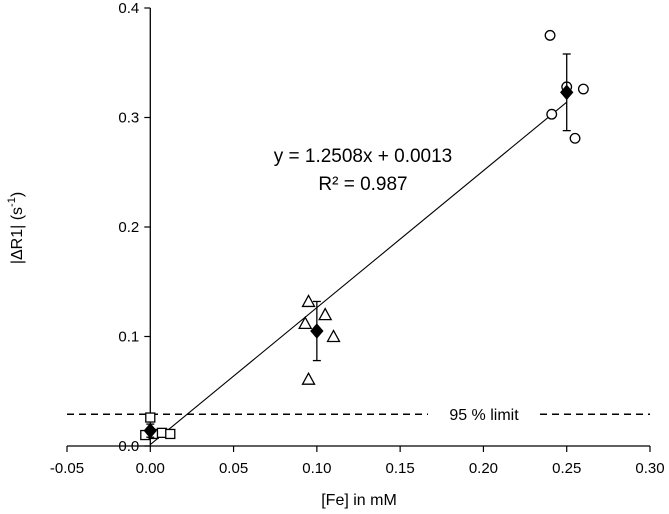 This screenshot has height=514, width=669. Describe the element at coordinates (67, 468) in the screenshot. I see `x-tick-label: -0.05` at that location.